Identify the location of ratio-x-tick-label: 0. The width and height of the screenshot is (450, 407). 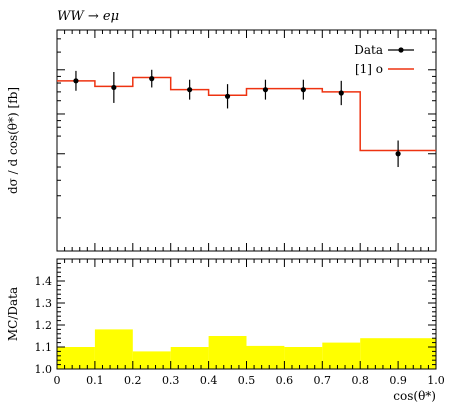
(57, 380).